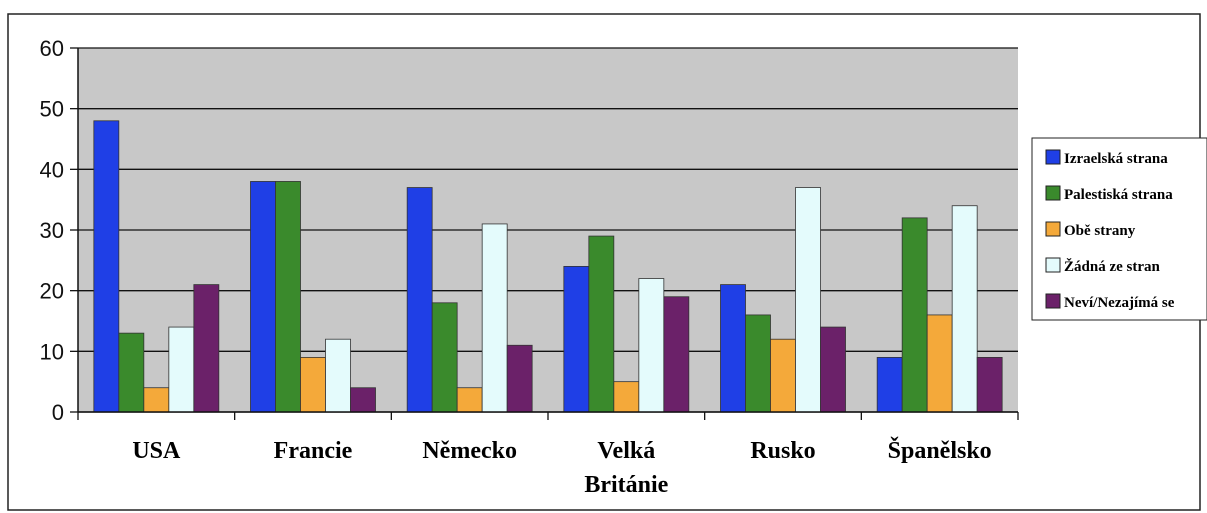  I want to click on legend-label: Žádná ze stran, so click(1112, 266).